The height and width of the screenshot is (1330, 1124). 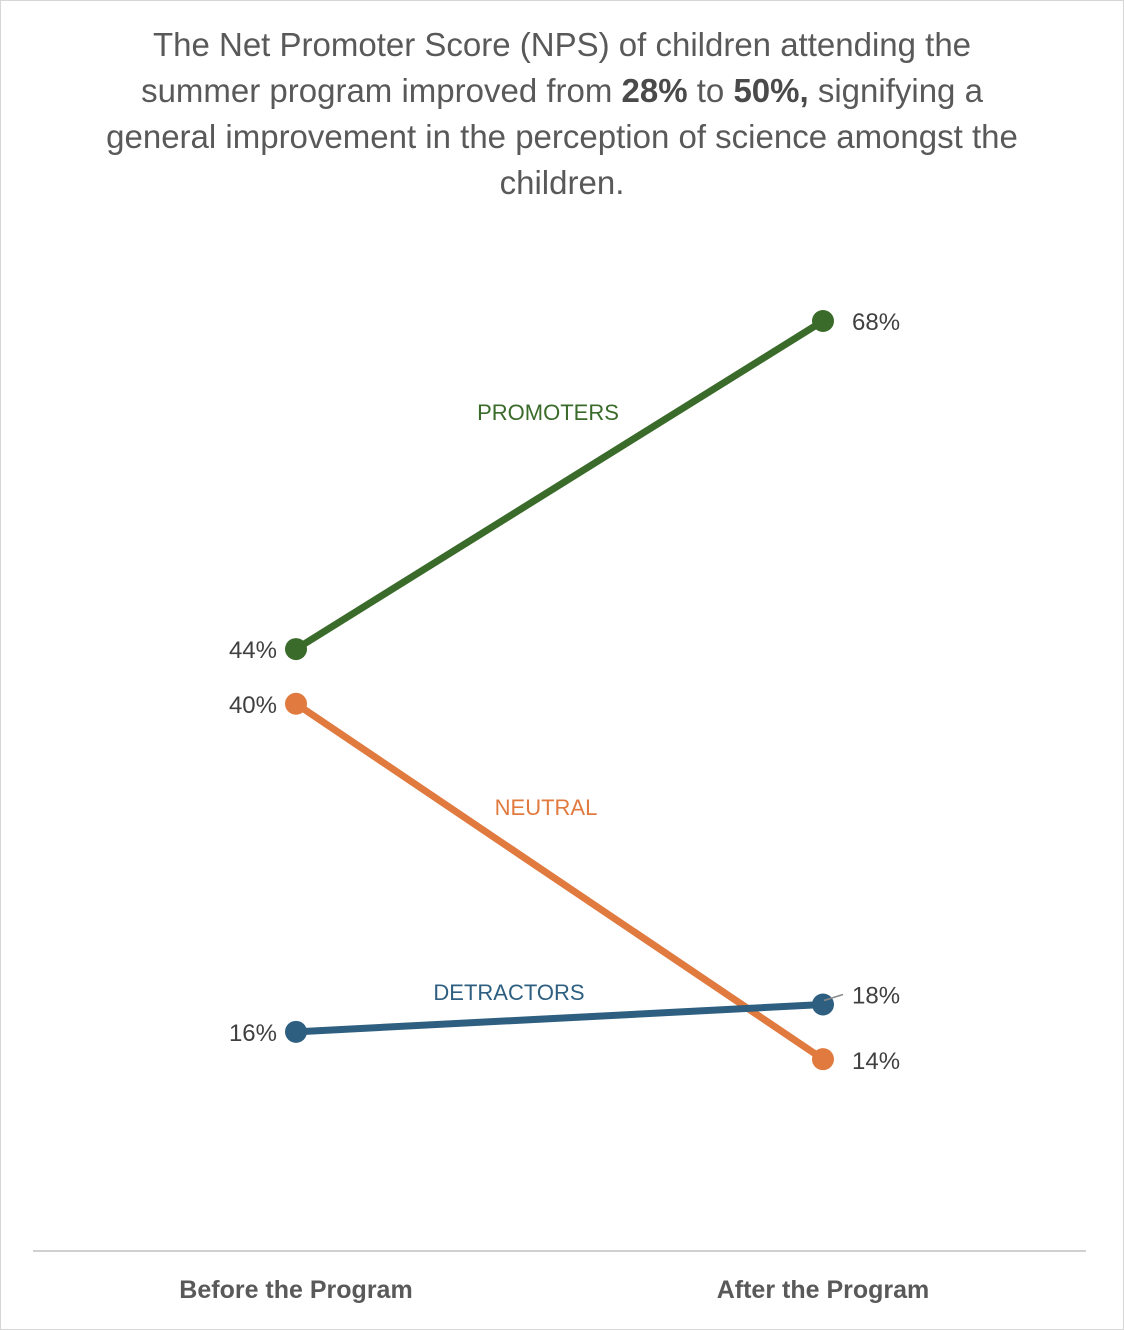 I want to click on promoters-point-before, so click(x=296, y=649).